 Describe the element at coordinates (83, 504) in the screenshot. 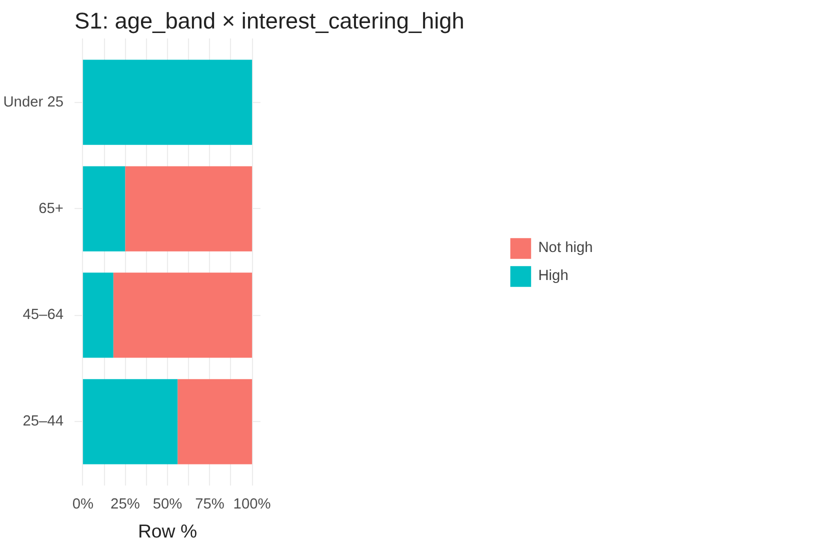

I see `x-tick-label: 0%` at that location.